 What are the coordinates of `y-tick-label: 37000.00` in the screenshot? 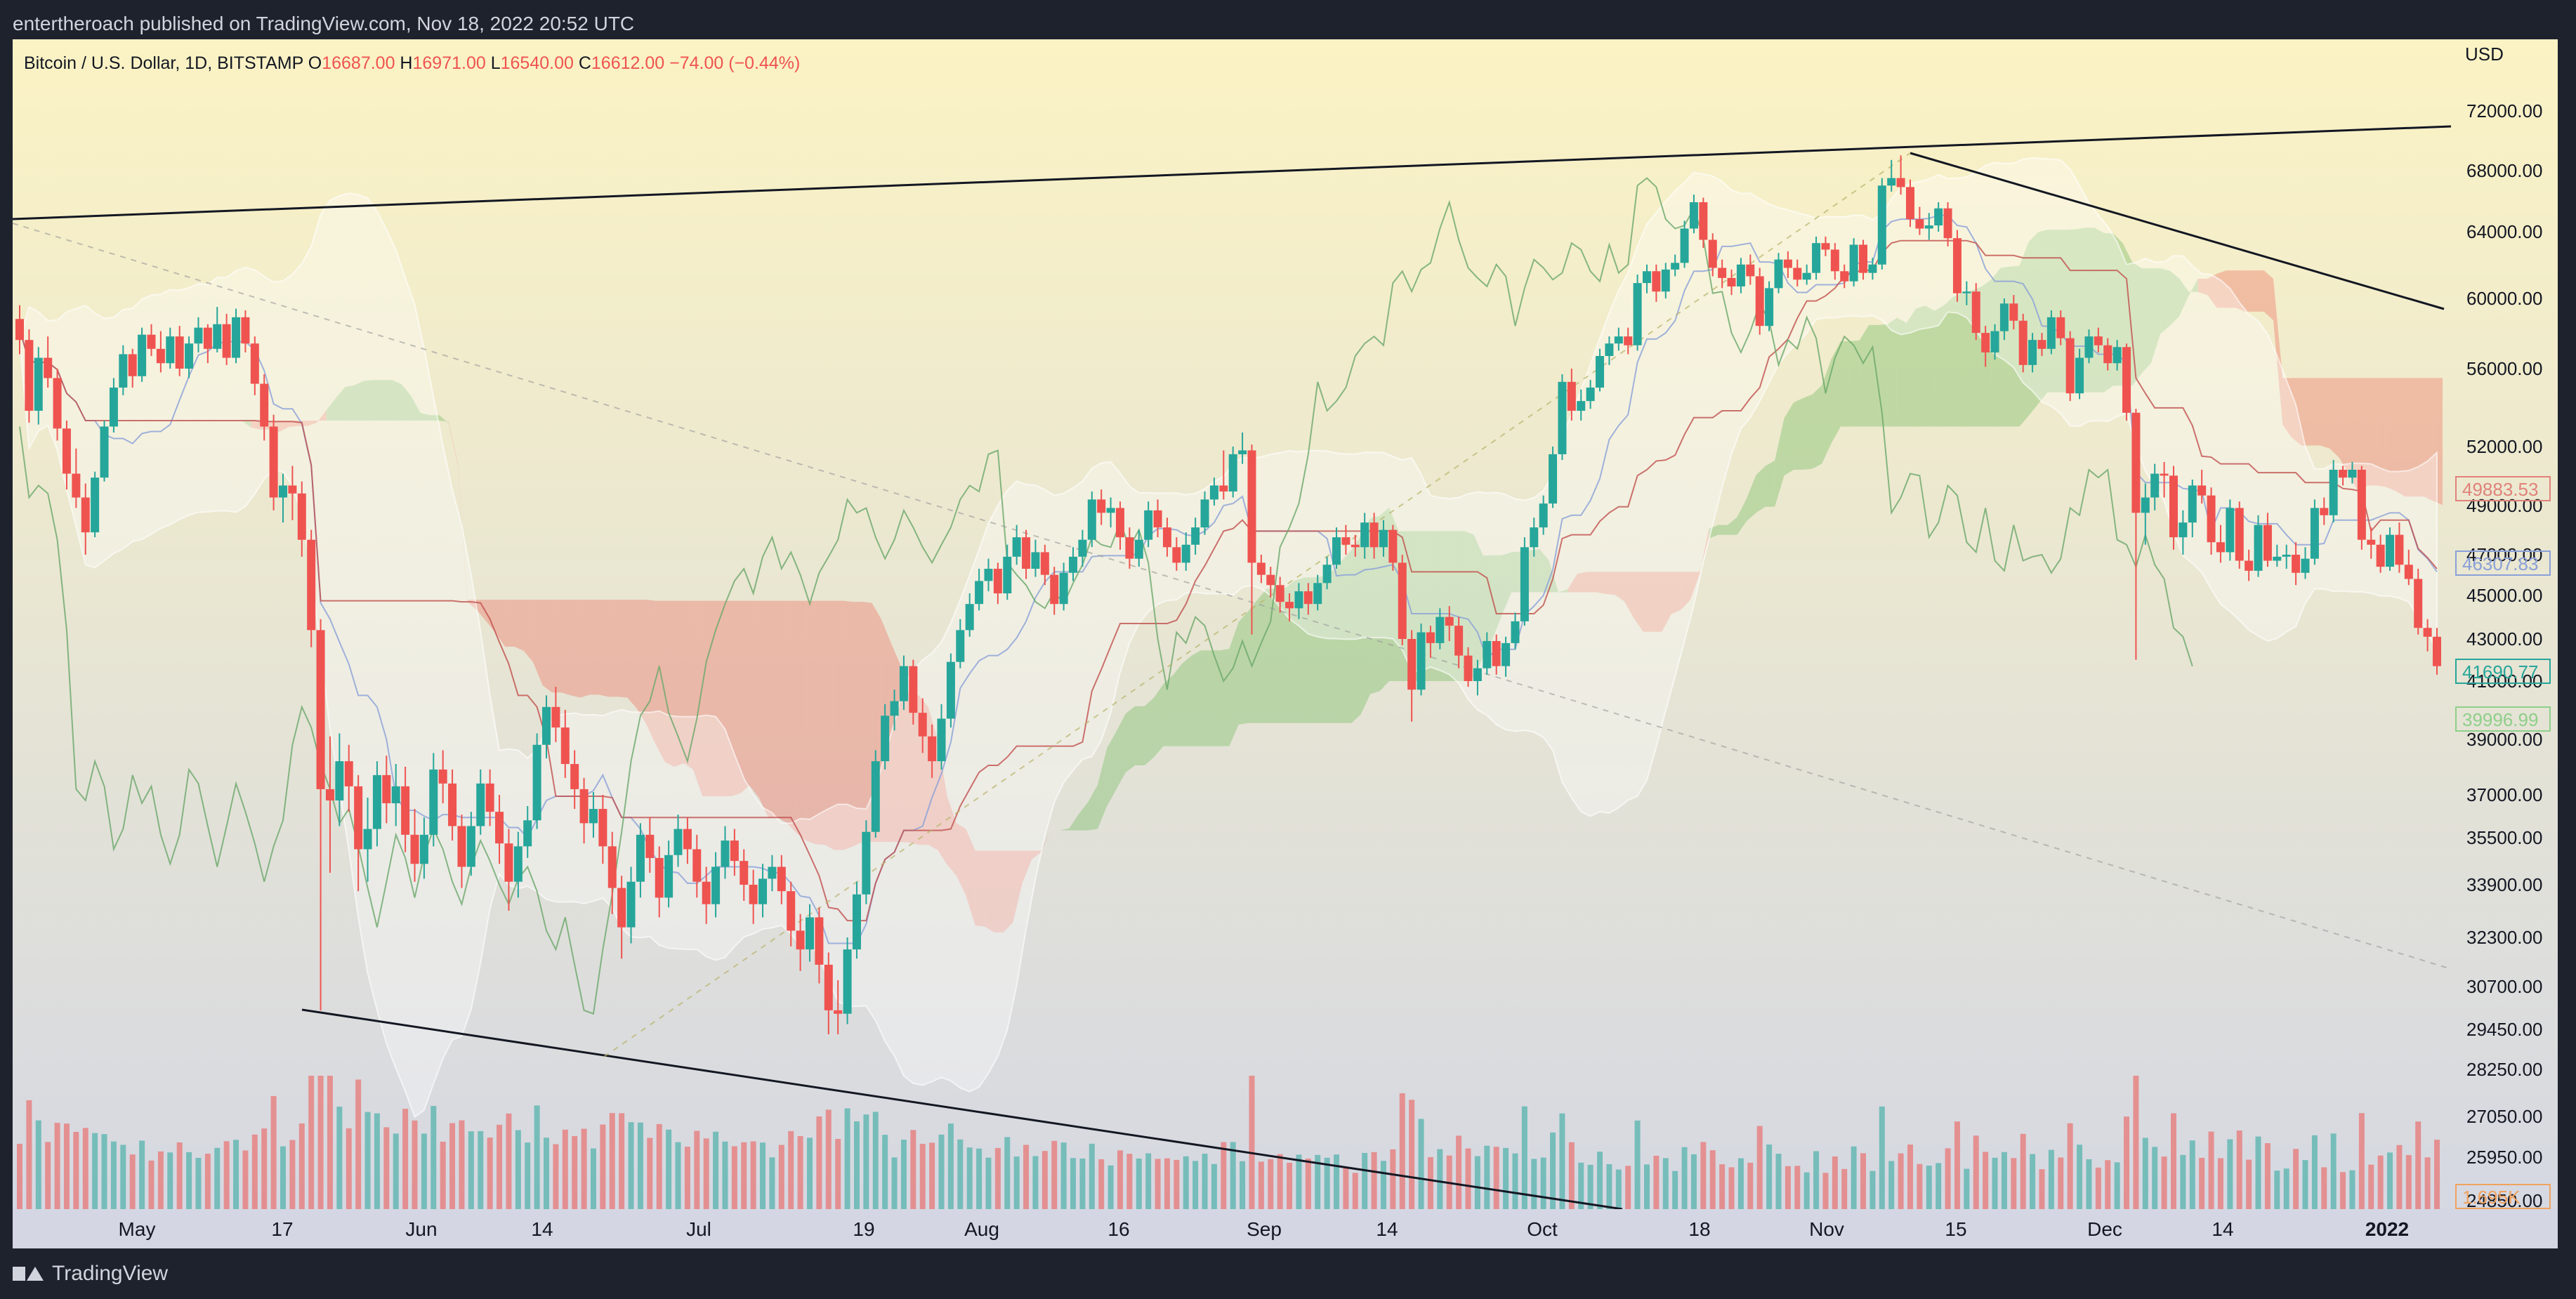 It's located at (2504, 794).